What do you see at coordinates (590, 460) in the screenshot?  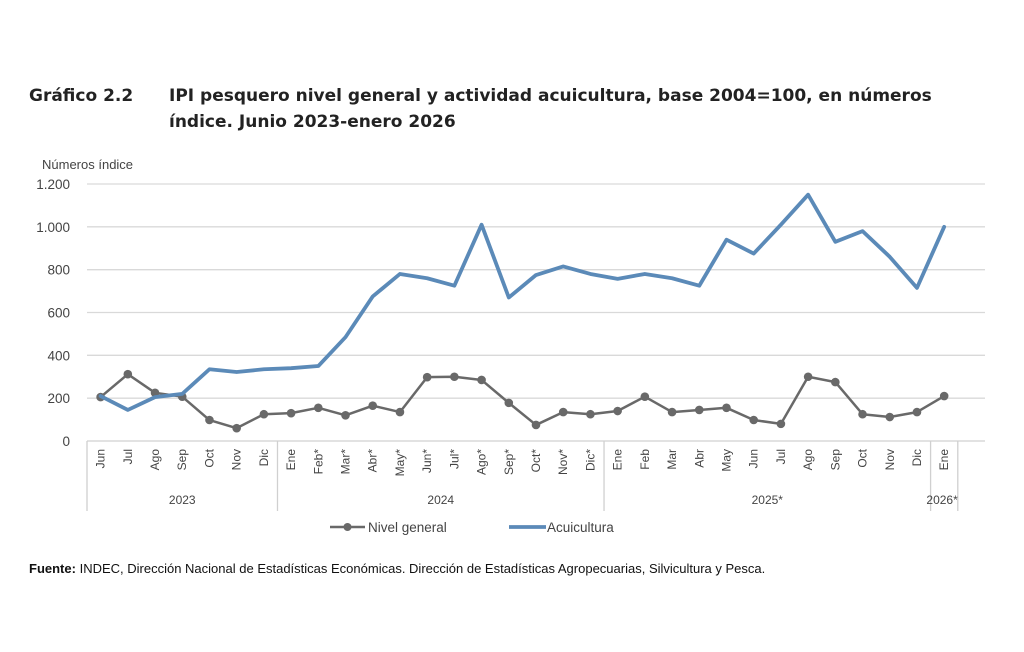 I see `x-tick-label: Dic*` at bounding box center [590, 460].